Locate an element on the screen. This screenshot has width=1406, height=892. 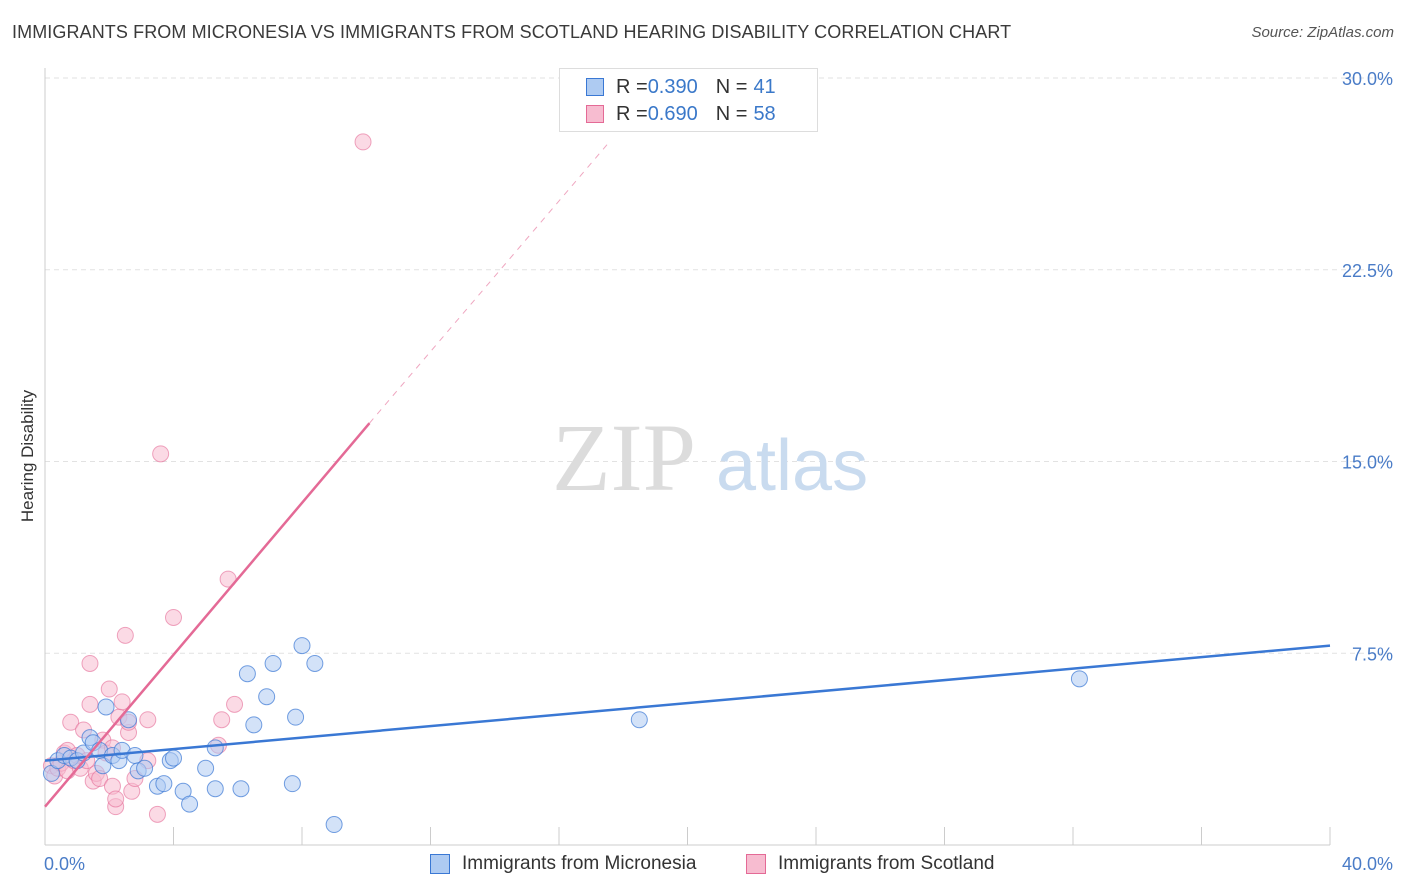
bottom-legend-scotland: Immigrants from Scotland is located at coordinates (870, 864).